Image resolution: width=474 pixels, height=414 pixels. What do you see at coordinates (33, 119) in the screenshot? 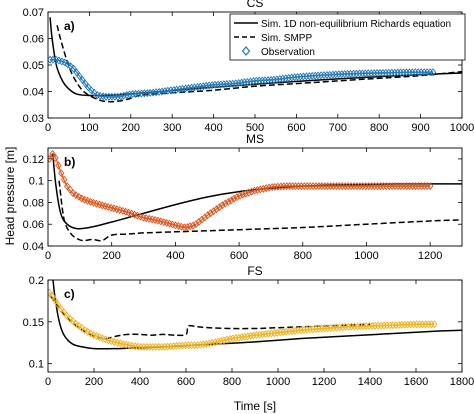
I see `y-tick-label: 0.03` at bounding box center [33, 119].